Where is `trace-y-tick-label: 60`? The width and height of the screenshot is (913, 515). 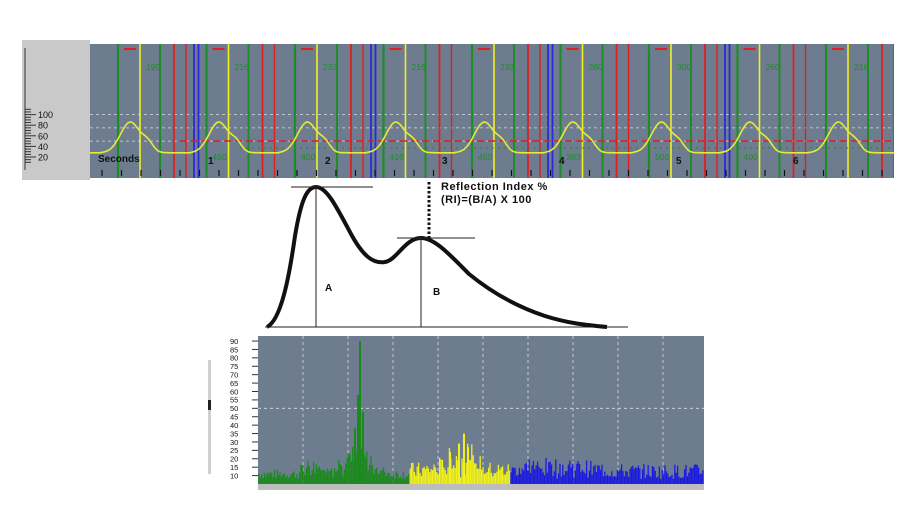 trace-y-tick-label: 60 is located at coordinates (43, 136).